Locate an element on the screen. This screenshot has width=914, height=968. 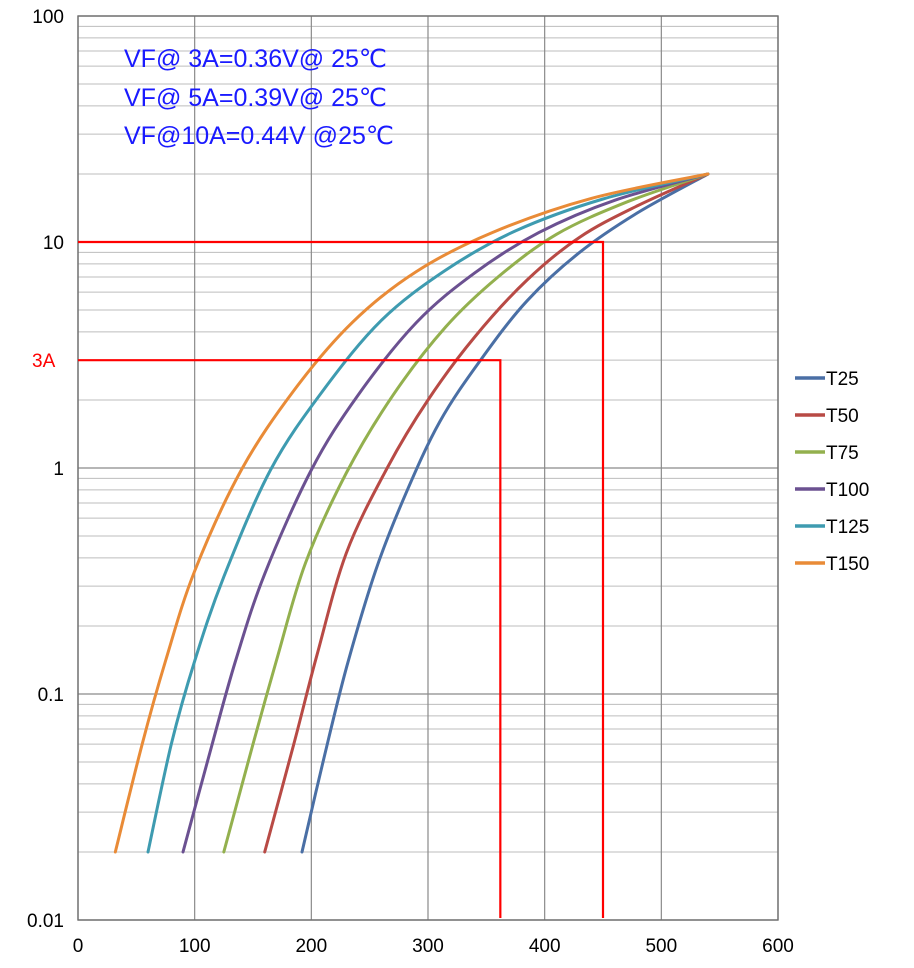
y-tick-label: 0.01 is located at coordinates (45, 921).